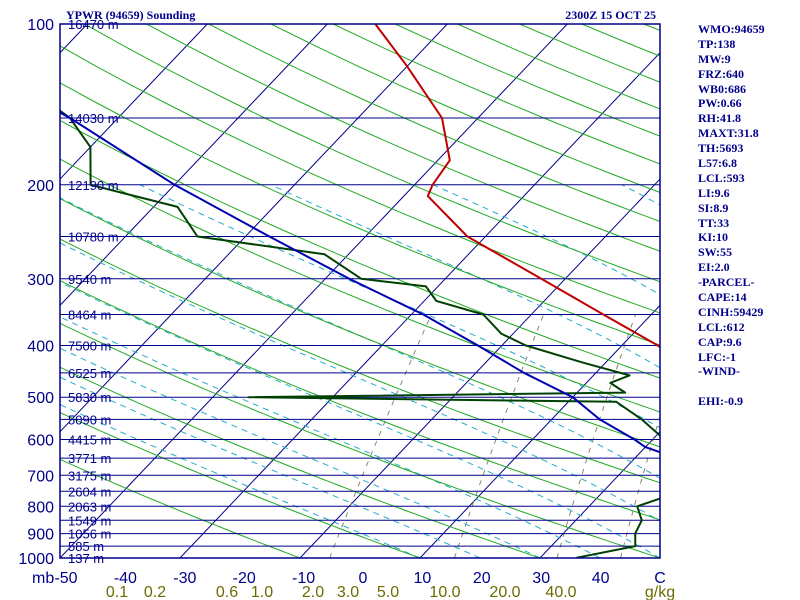  Describe the element at coordinates (713, 207) in the screenshot. I see `index-item: SI:8.9` at that location.